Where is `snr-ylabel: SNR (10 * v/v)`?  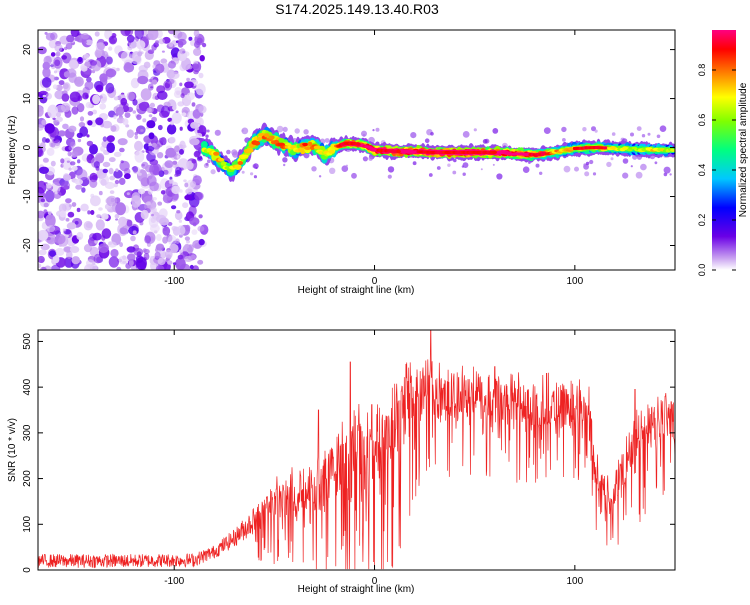
snr-ylabel: SNR (10 * v/v) is located at coordinates (12, 450).